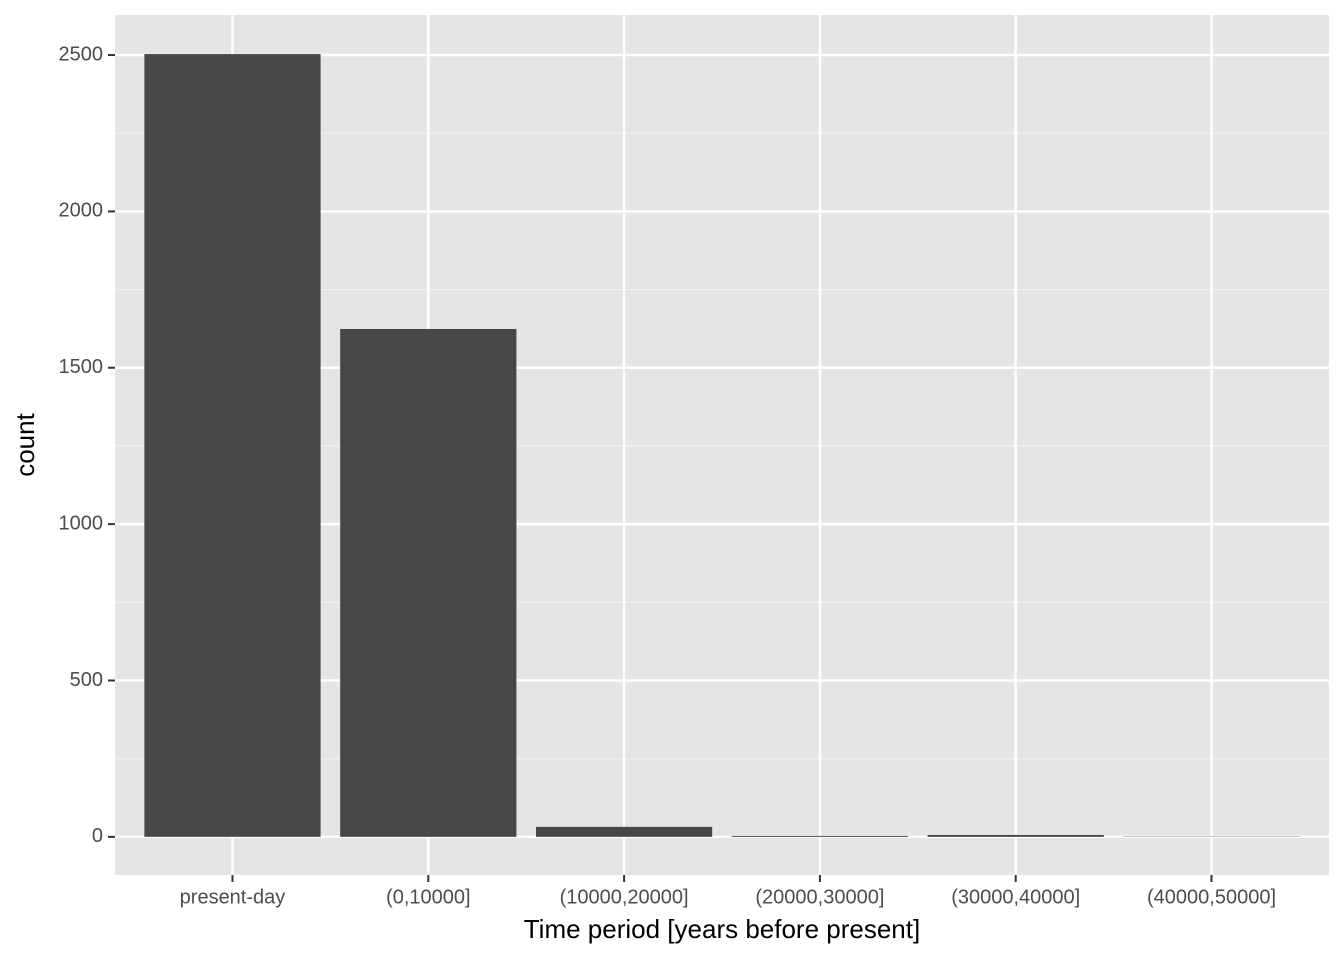 The width and height of the screenshot is (1344, 960). Describe the element at coordinates (233, 897) in the screenshot. I see `x-tick-label: present-day` at that location.